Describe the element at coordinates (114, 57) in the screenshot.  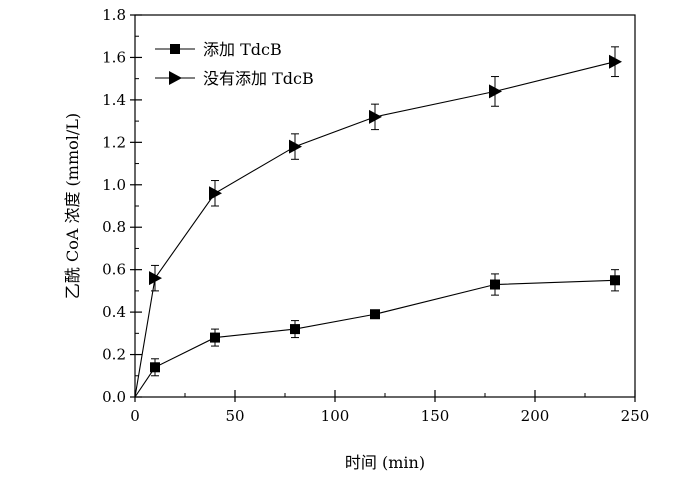
I see `y-tick-label: 1.6` at that location.